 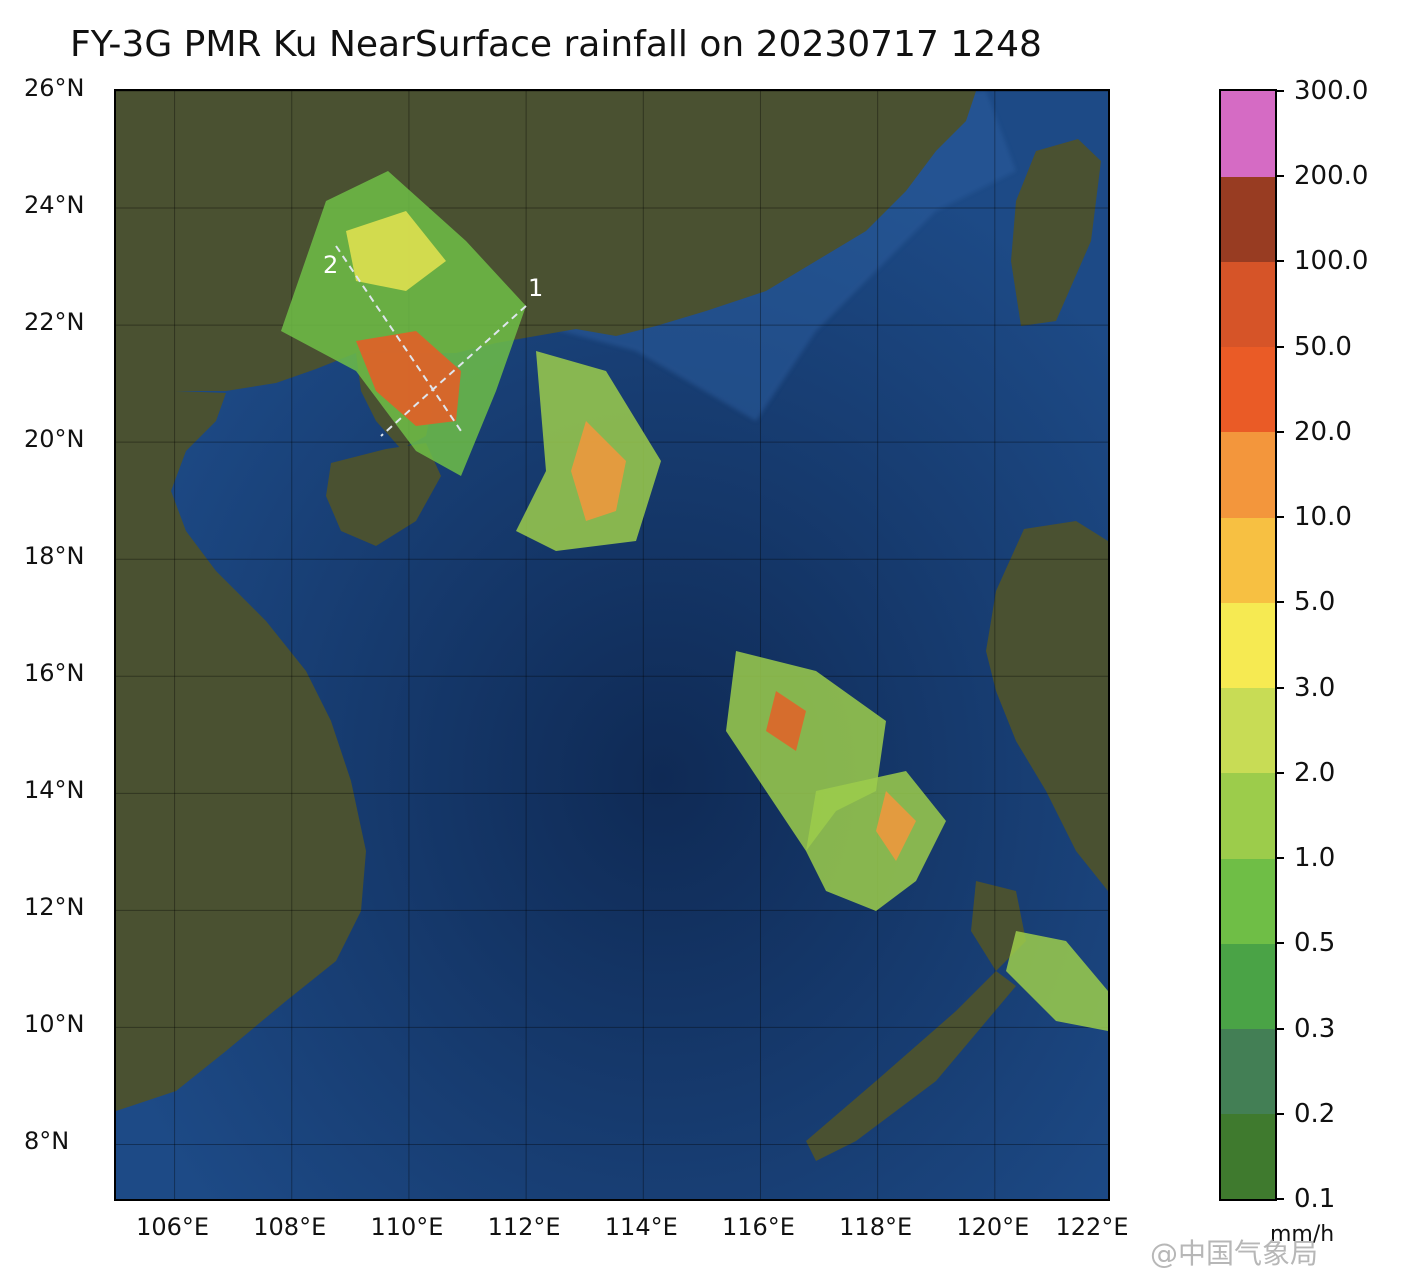 I want to click on lon-tick-label: 118°E, so click(x=876, y=1227).